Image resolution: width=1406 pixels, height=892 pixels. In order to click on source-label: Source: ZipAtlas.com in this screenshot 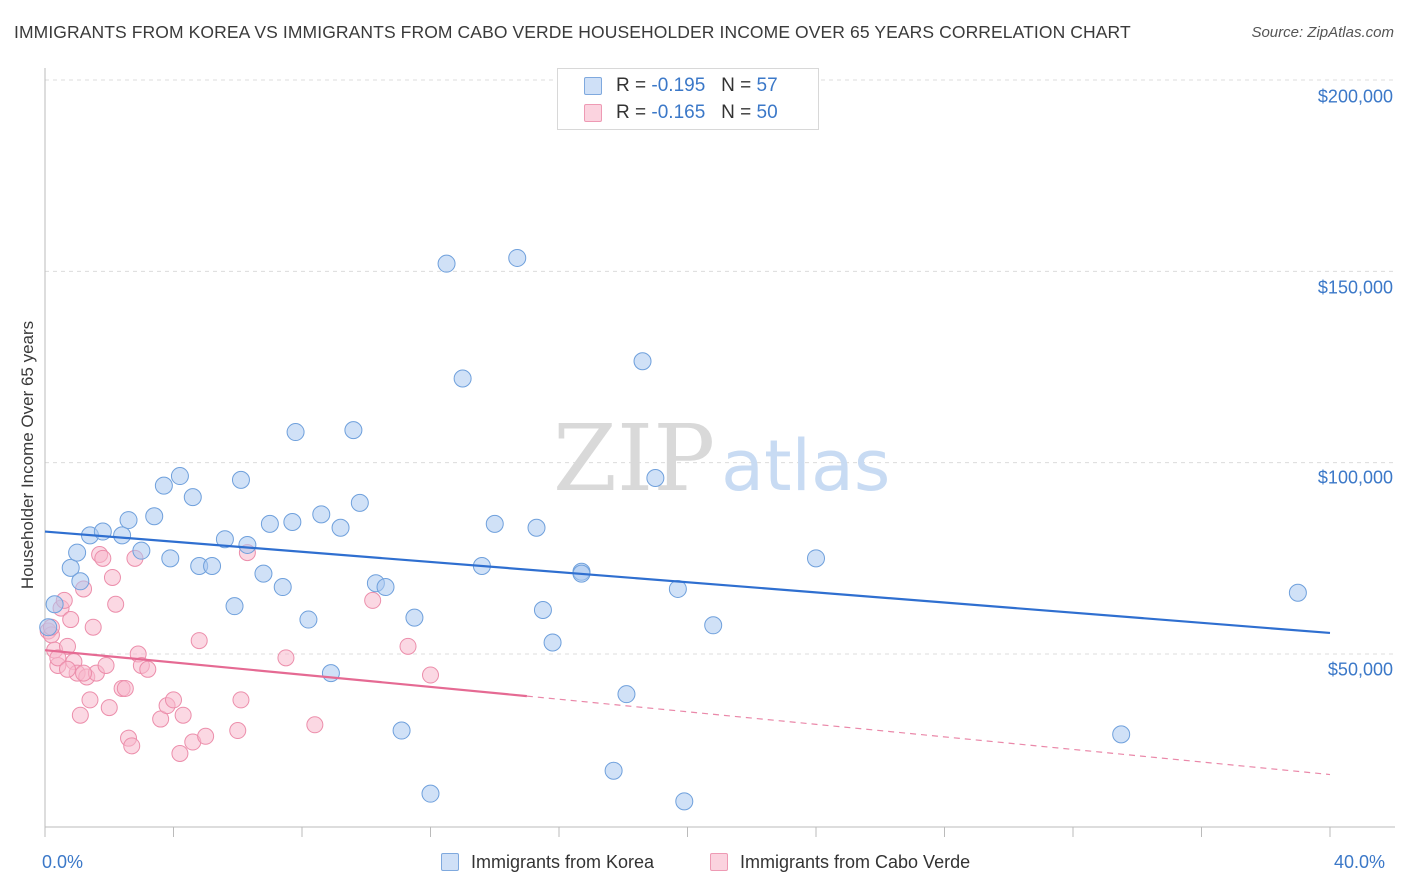, I will do `click(1322, 32)`.